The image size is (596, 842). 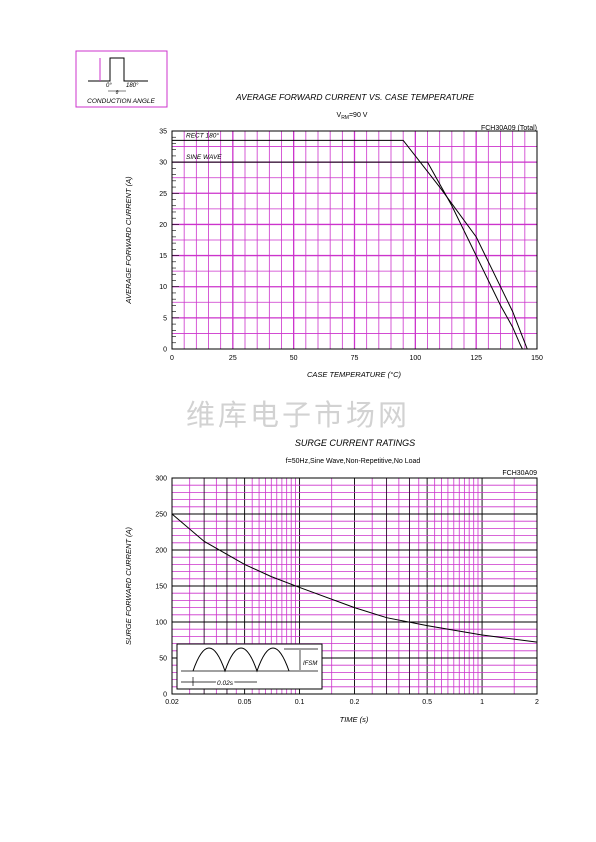 I want to click on y-tick-label: 50, so click(x=163, y=659).